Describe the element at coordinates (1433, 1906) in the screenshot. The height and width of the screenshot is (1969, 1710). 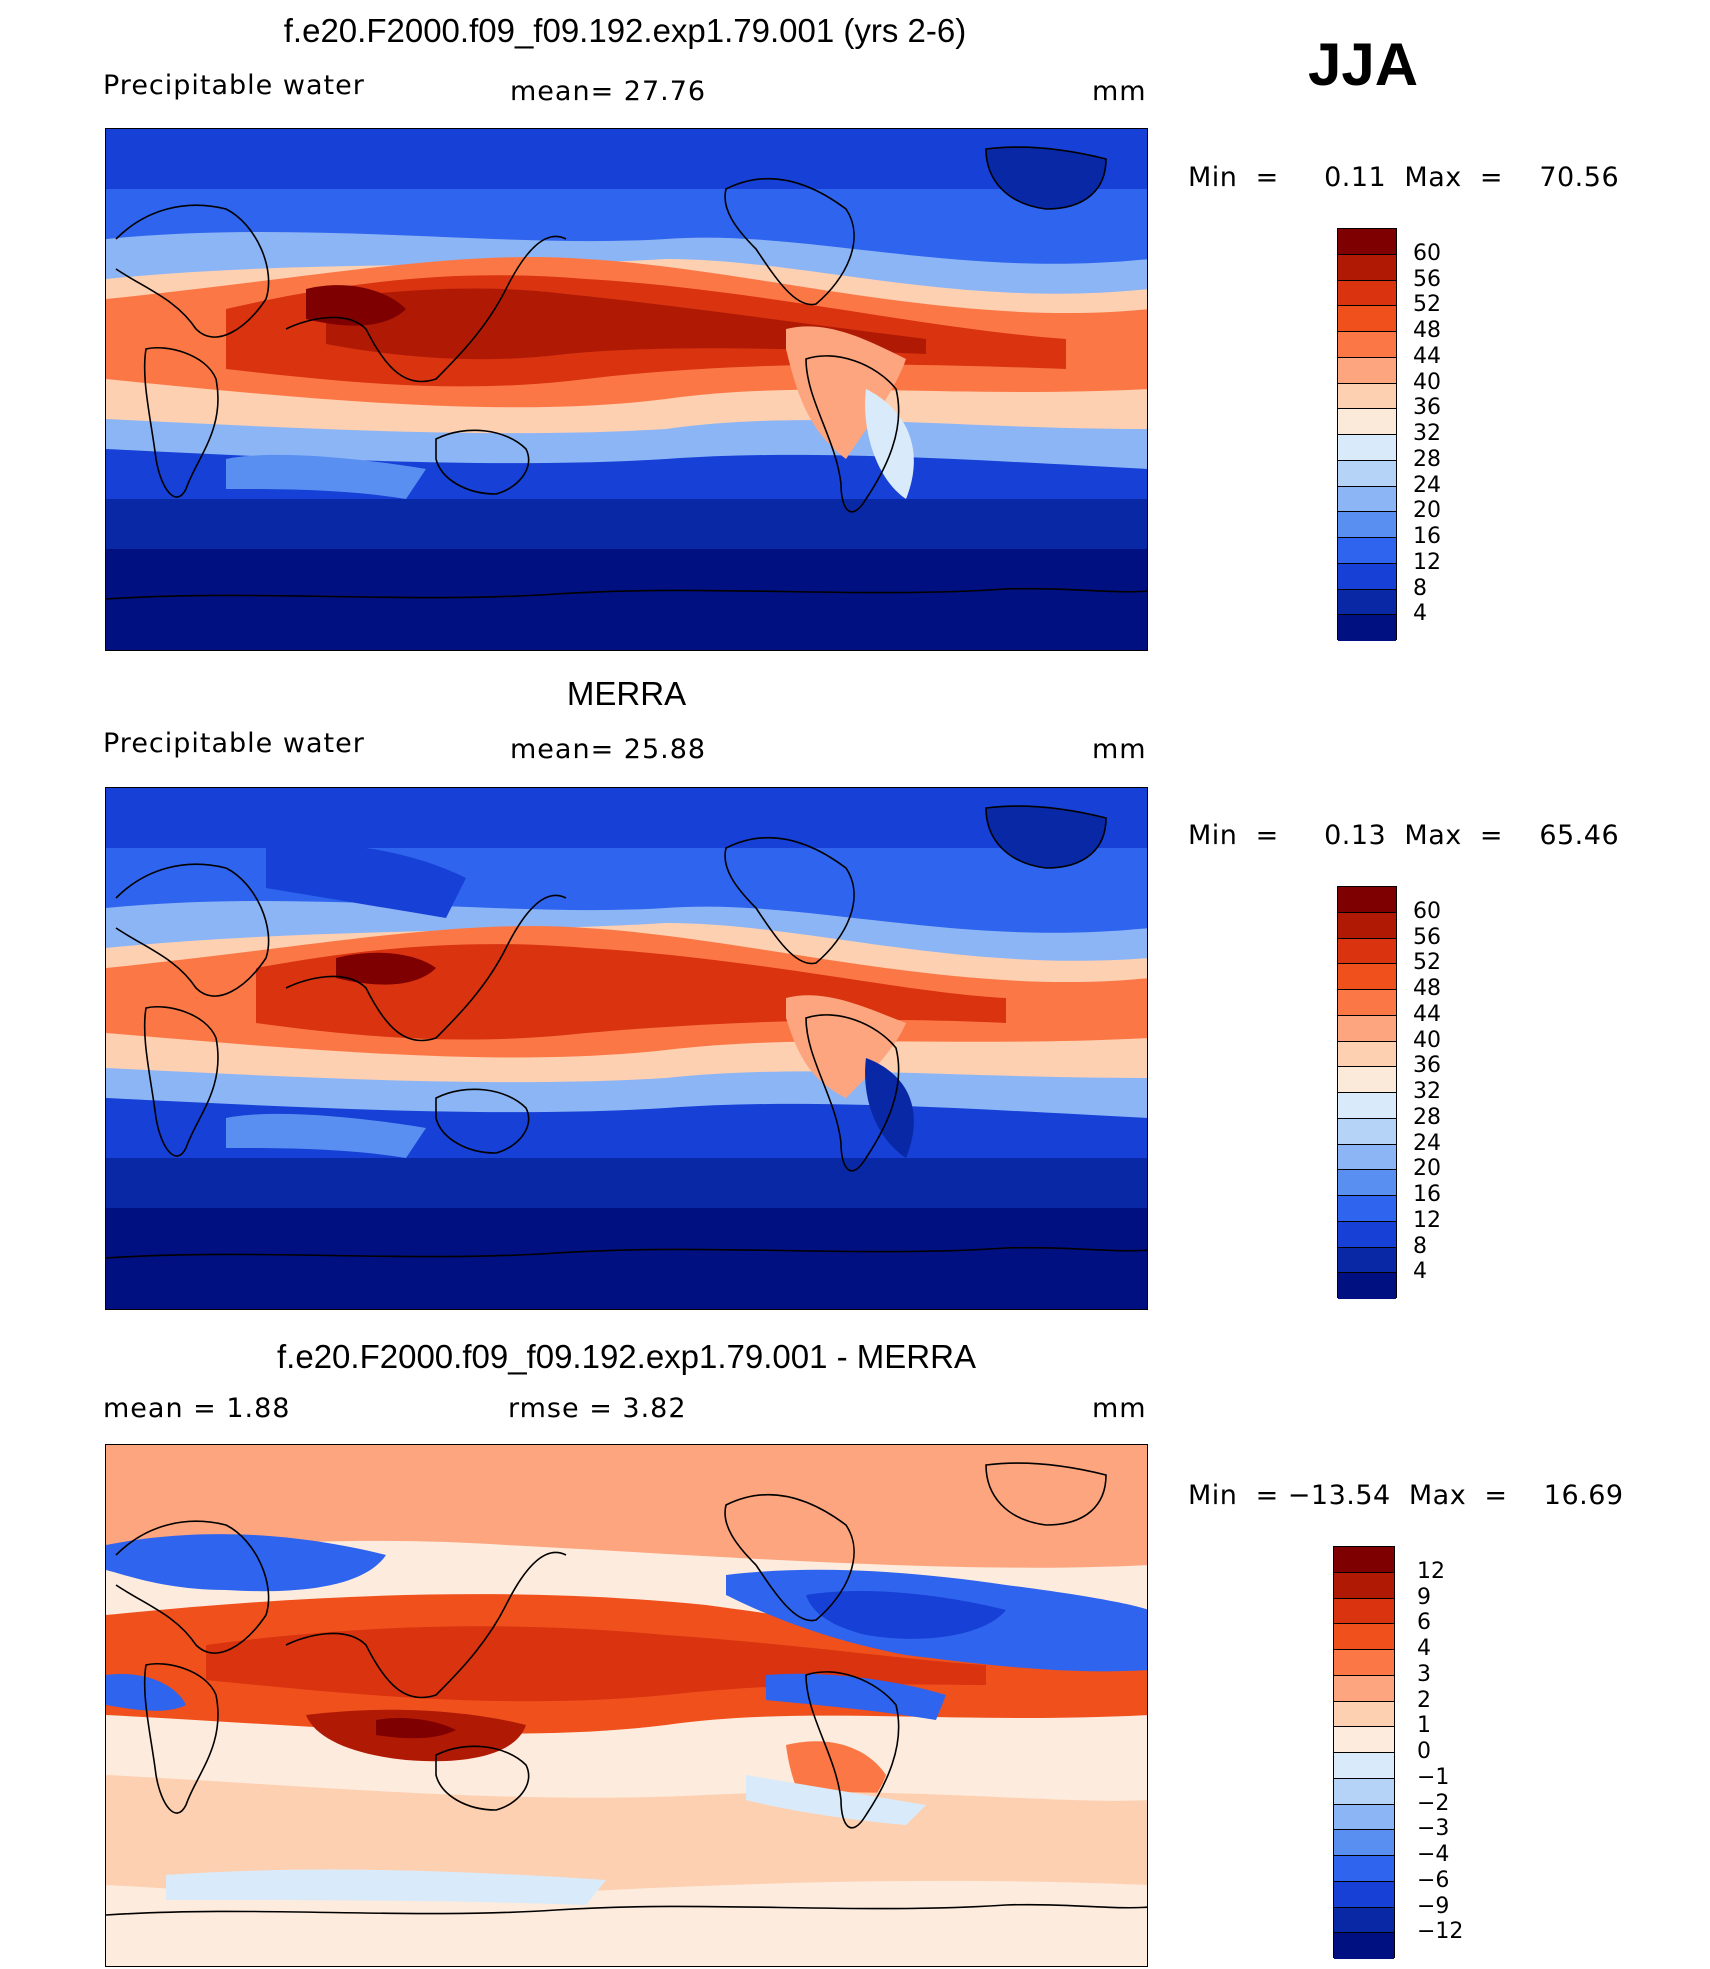
I see `colorbar-tick-label: −9` at that location.